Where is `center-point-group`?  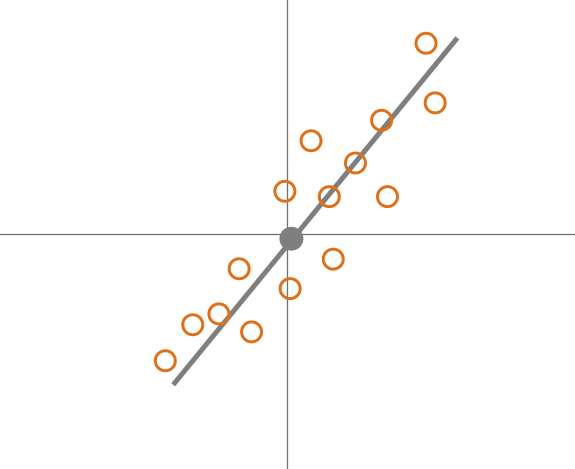
center-point-group is located at coordinates (291, 238).